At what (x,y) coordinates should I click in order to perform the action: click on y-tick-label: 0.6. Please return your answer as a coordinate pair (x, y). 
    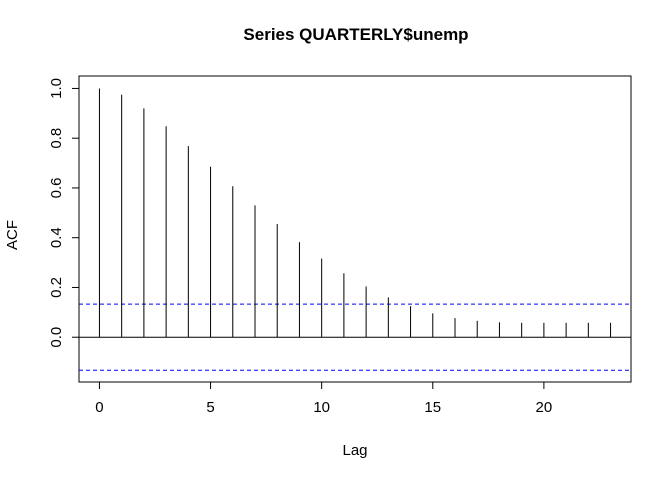
    Looking at the image, I should click on (56, 188).